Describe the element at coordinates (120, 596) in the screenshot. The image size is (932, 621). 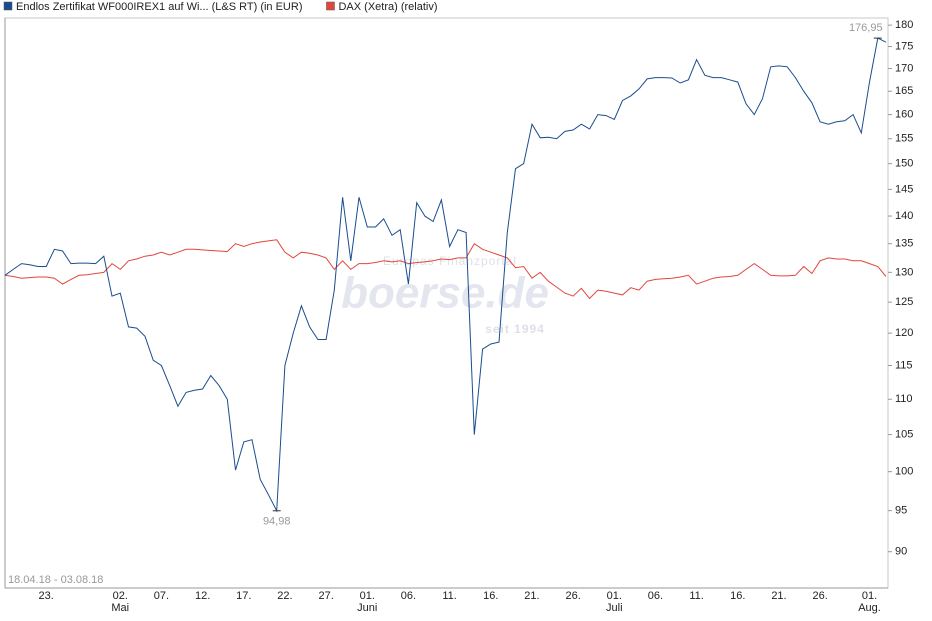
I see `x-tick-label: 02.` at that location.